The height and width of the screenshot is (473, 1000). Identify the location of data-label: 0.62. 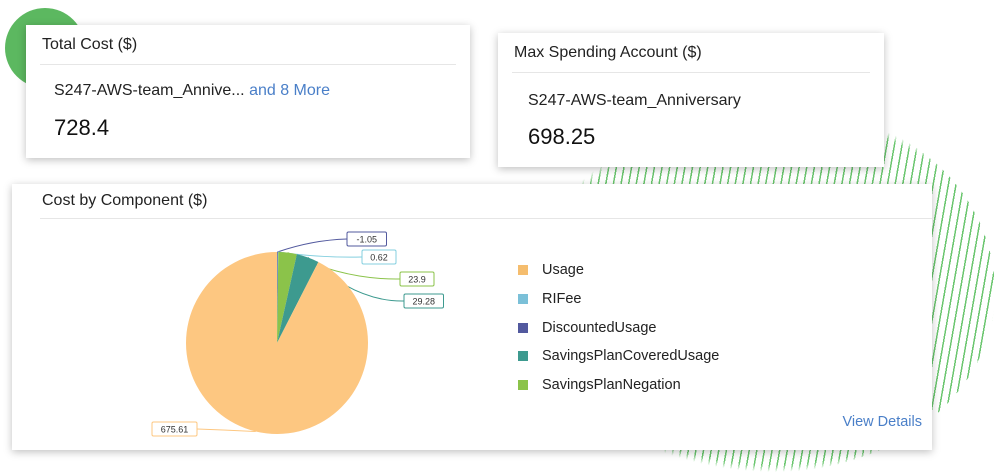
(379, 258).